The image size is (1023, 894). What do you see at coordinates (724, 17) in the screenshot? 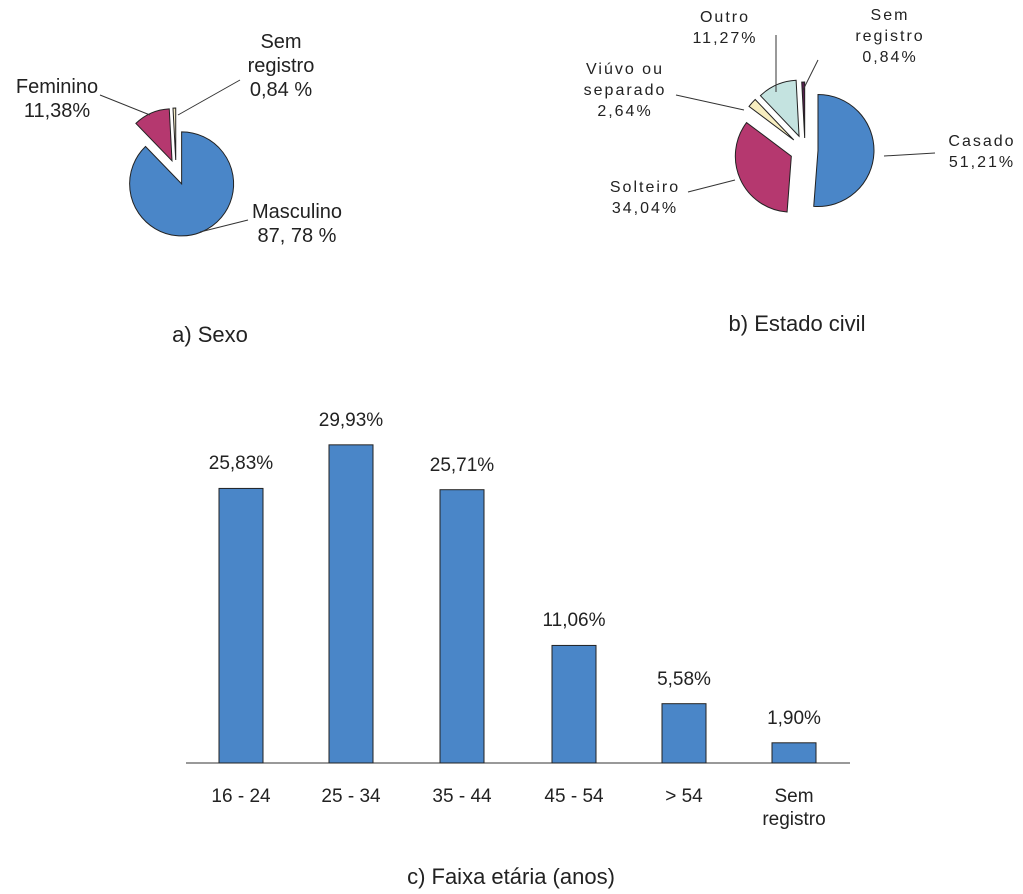
I see `slice-name: Outro` at bounding box center [724, 17].